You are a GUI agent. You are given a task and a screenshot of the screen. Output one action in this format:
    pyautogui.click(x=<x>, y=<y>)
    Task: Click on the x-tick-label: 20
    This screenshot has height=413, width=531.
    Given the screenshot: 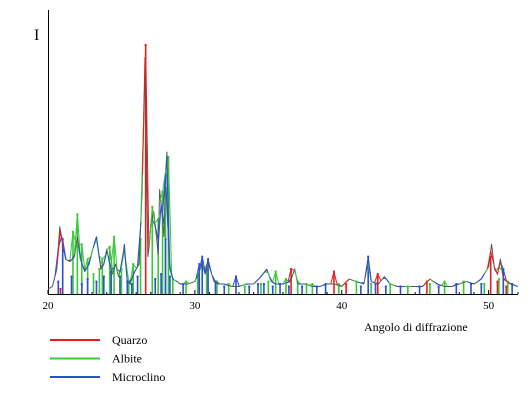 What is the action you would take?
    pyautogui.click(x=49, y=306)
    